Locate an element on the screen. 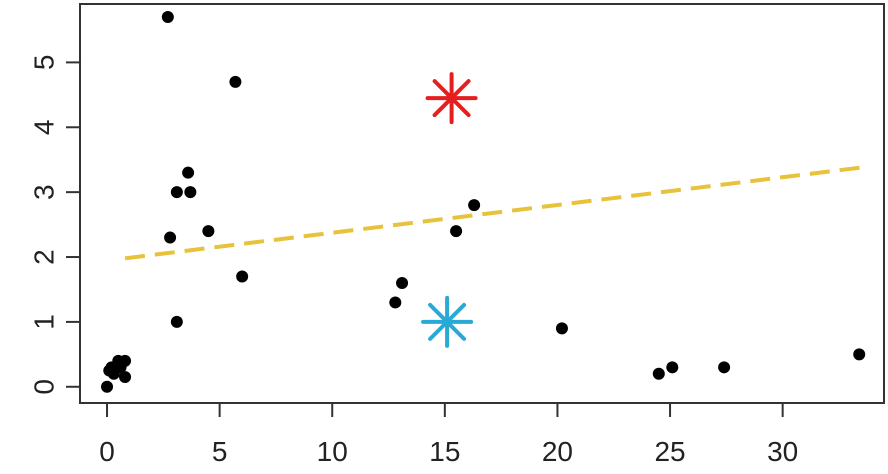 This screenshot has width=888, height=474. blue-asterisk-marker is located at coordinates (447, 321).